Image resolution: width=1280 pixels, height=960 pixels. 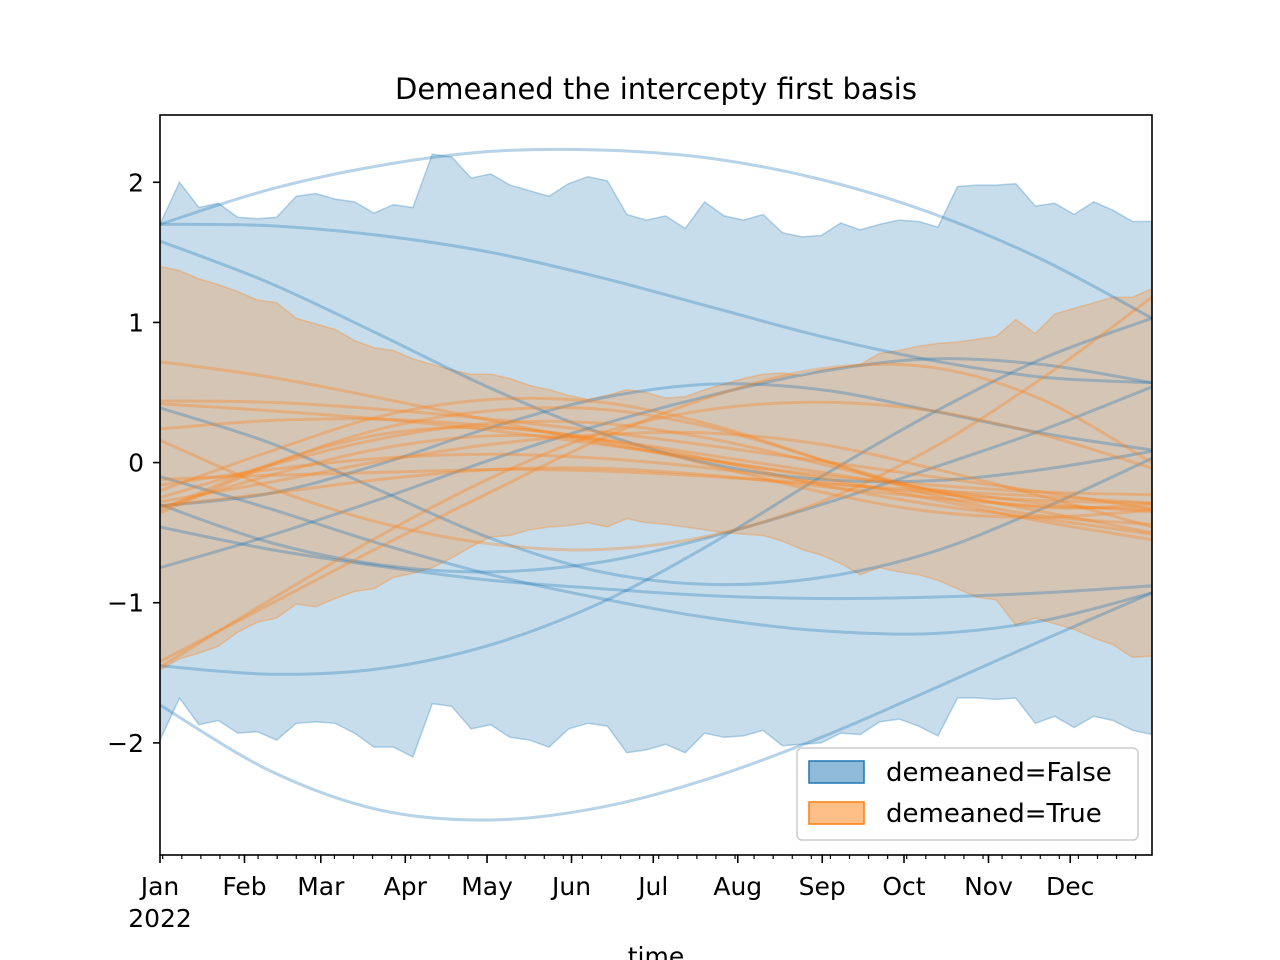 I want to click on y-axis: 2 1 0 −1 −2, so click(x=133, y=463).